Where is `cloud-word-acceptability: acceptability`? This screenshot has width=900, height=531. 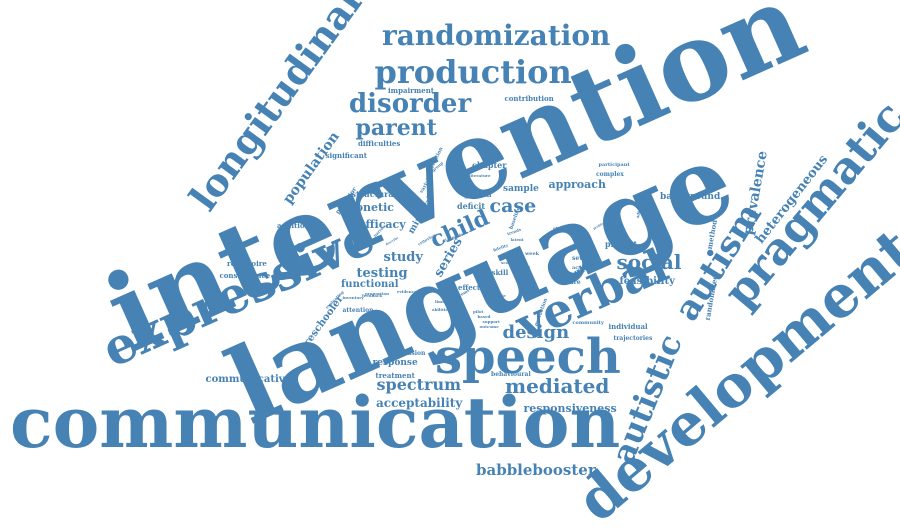
cloud-word-acceptability: acceptability is located at coordinates (419, 403).